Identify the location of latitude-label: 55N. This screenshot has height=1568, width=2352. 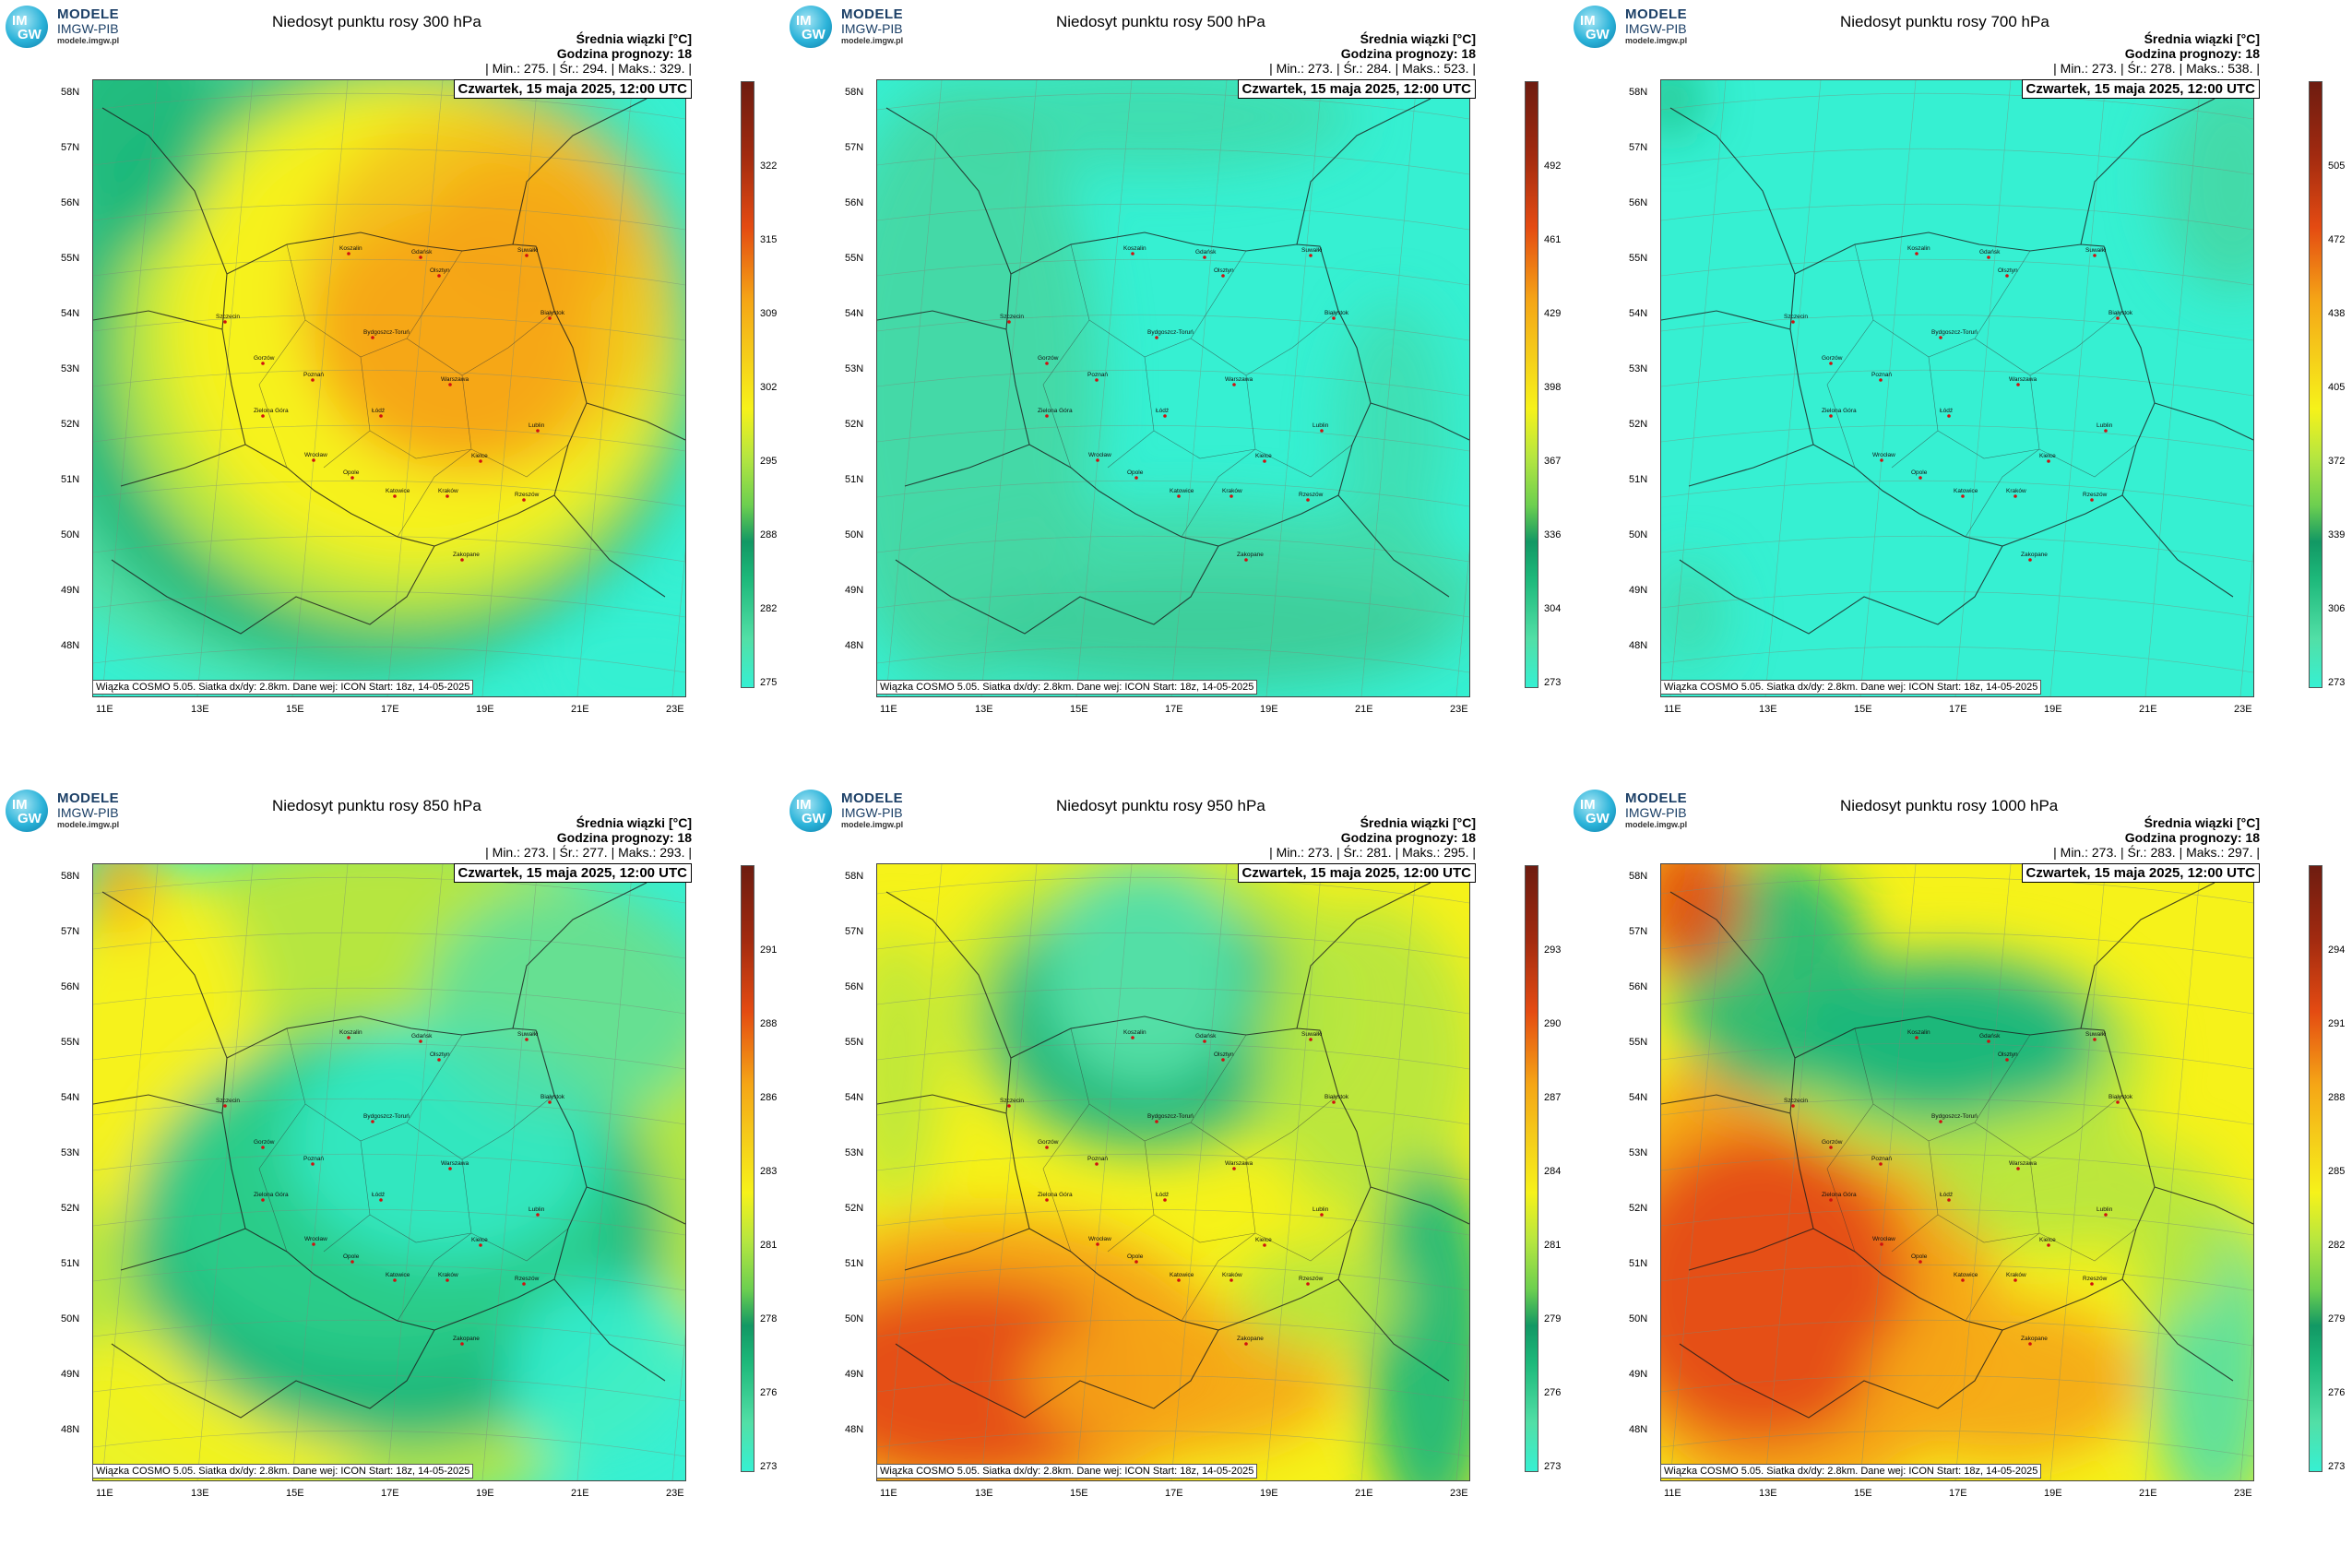
(1638, 258).